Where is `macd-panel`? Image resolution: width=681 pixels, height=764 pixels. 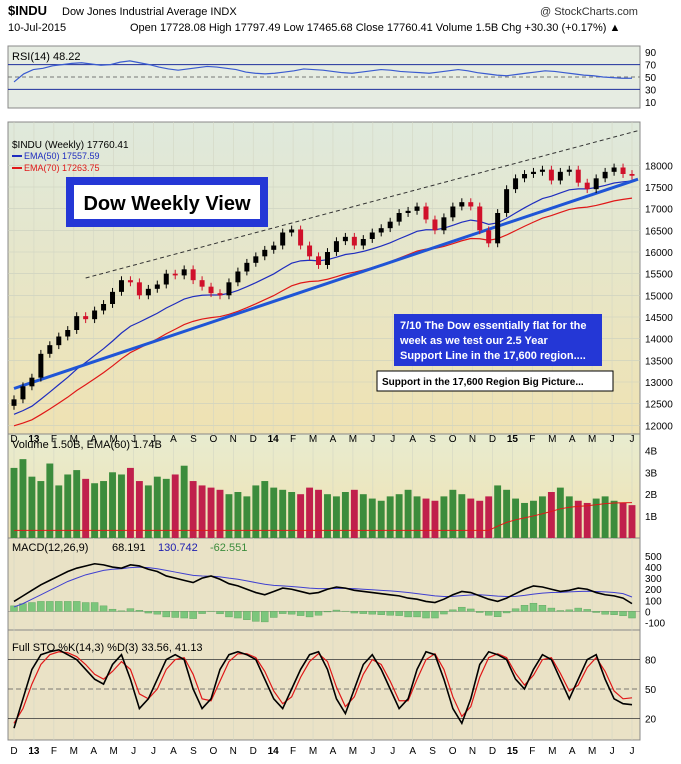
macd-panel is located at coordinates (324, 584).